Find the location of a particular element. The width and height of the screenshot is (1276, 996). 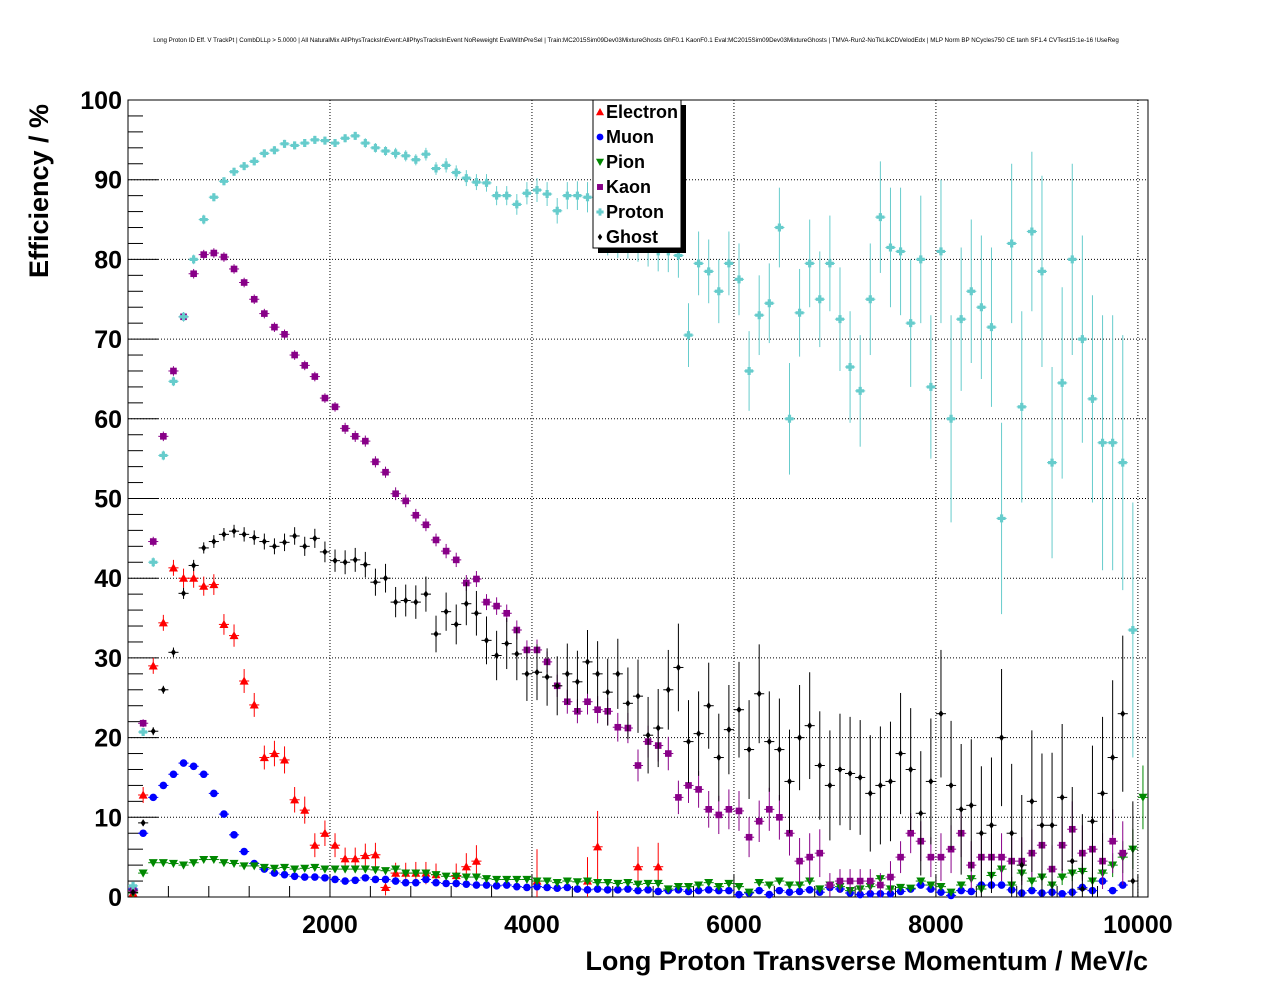

legend-label-proton: Proton is located at coordinates (635, 212).